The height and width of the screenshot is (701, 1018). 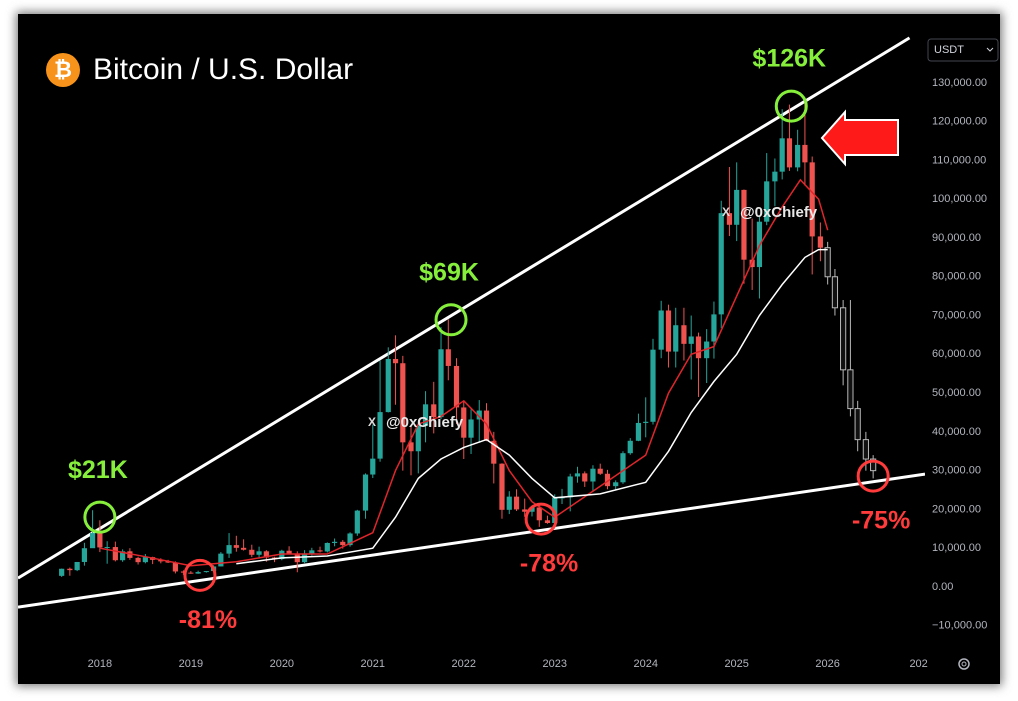 I want to click on annotation-label: $21K, so click(x=98, y=470).